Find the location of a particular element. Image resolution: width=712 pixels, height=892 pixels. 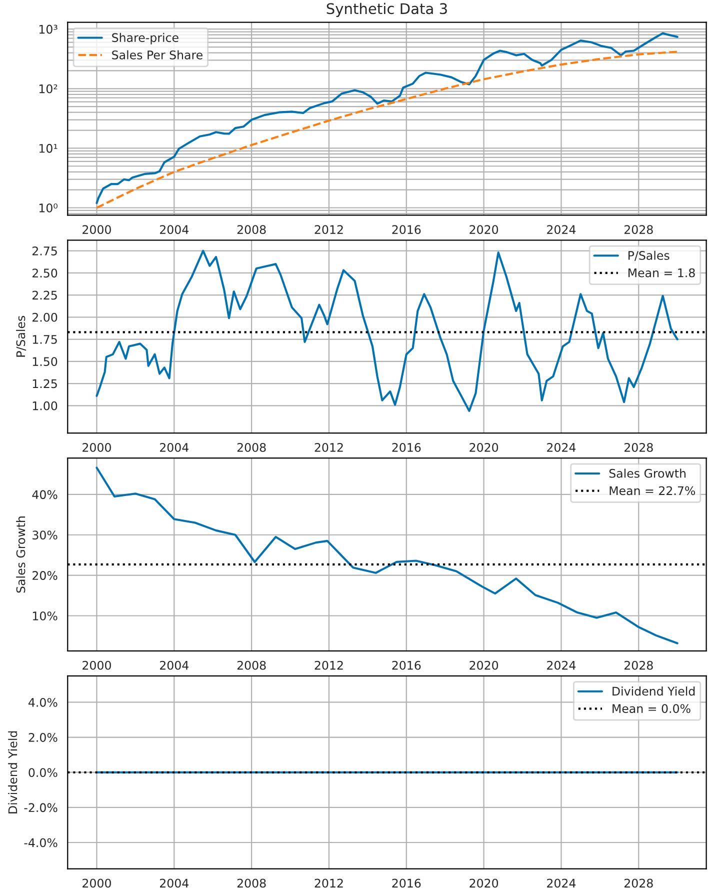

legend-label: P/Sales is located at coordinates (649, 255).